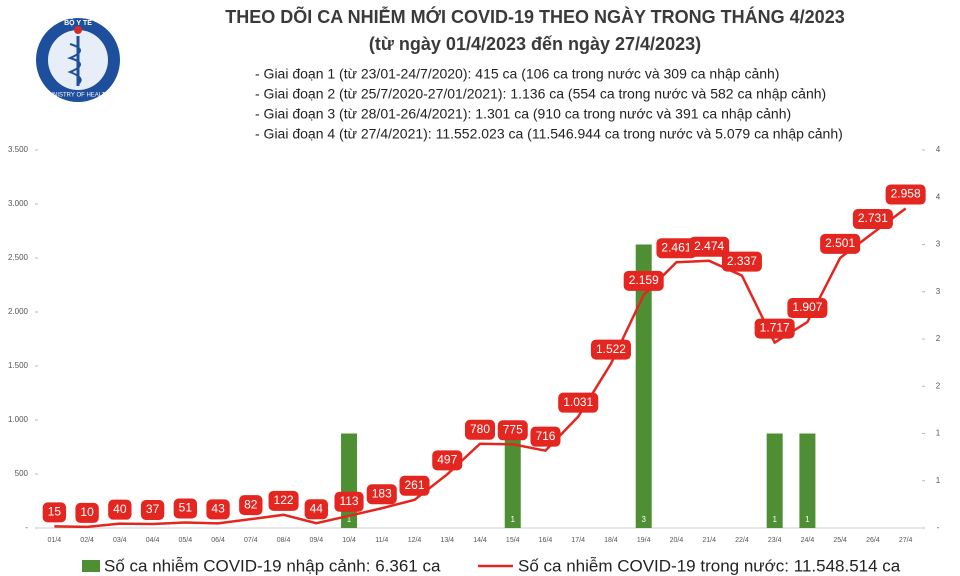 This screenshot has height=576, width=960. What do you see at coordinates (709, 540) in the screenshot?
I see `x-tick-label: 21/4` at bounding box center [709, 540].